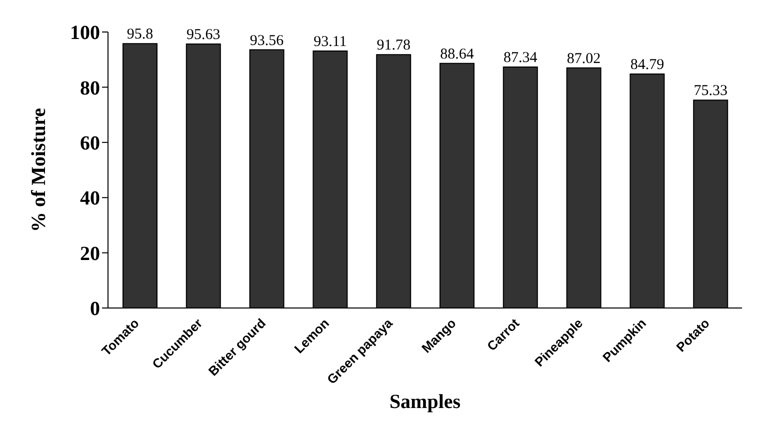 The height and width of the screenshot is (426, 760). I want to click on y-tick-label: 0, so click(95, 309).